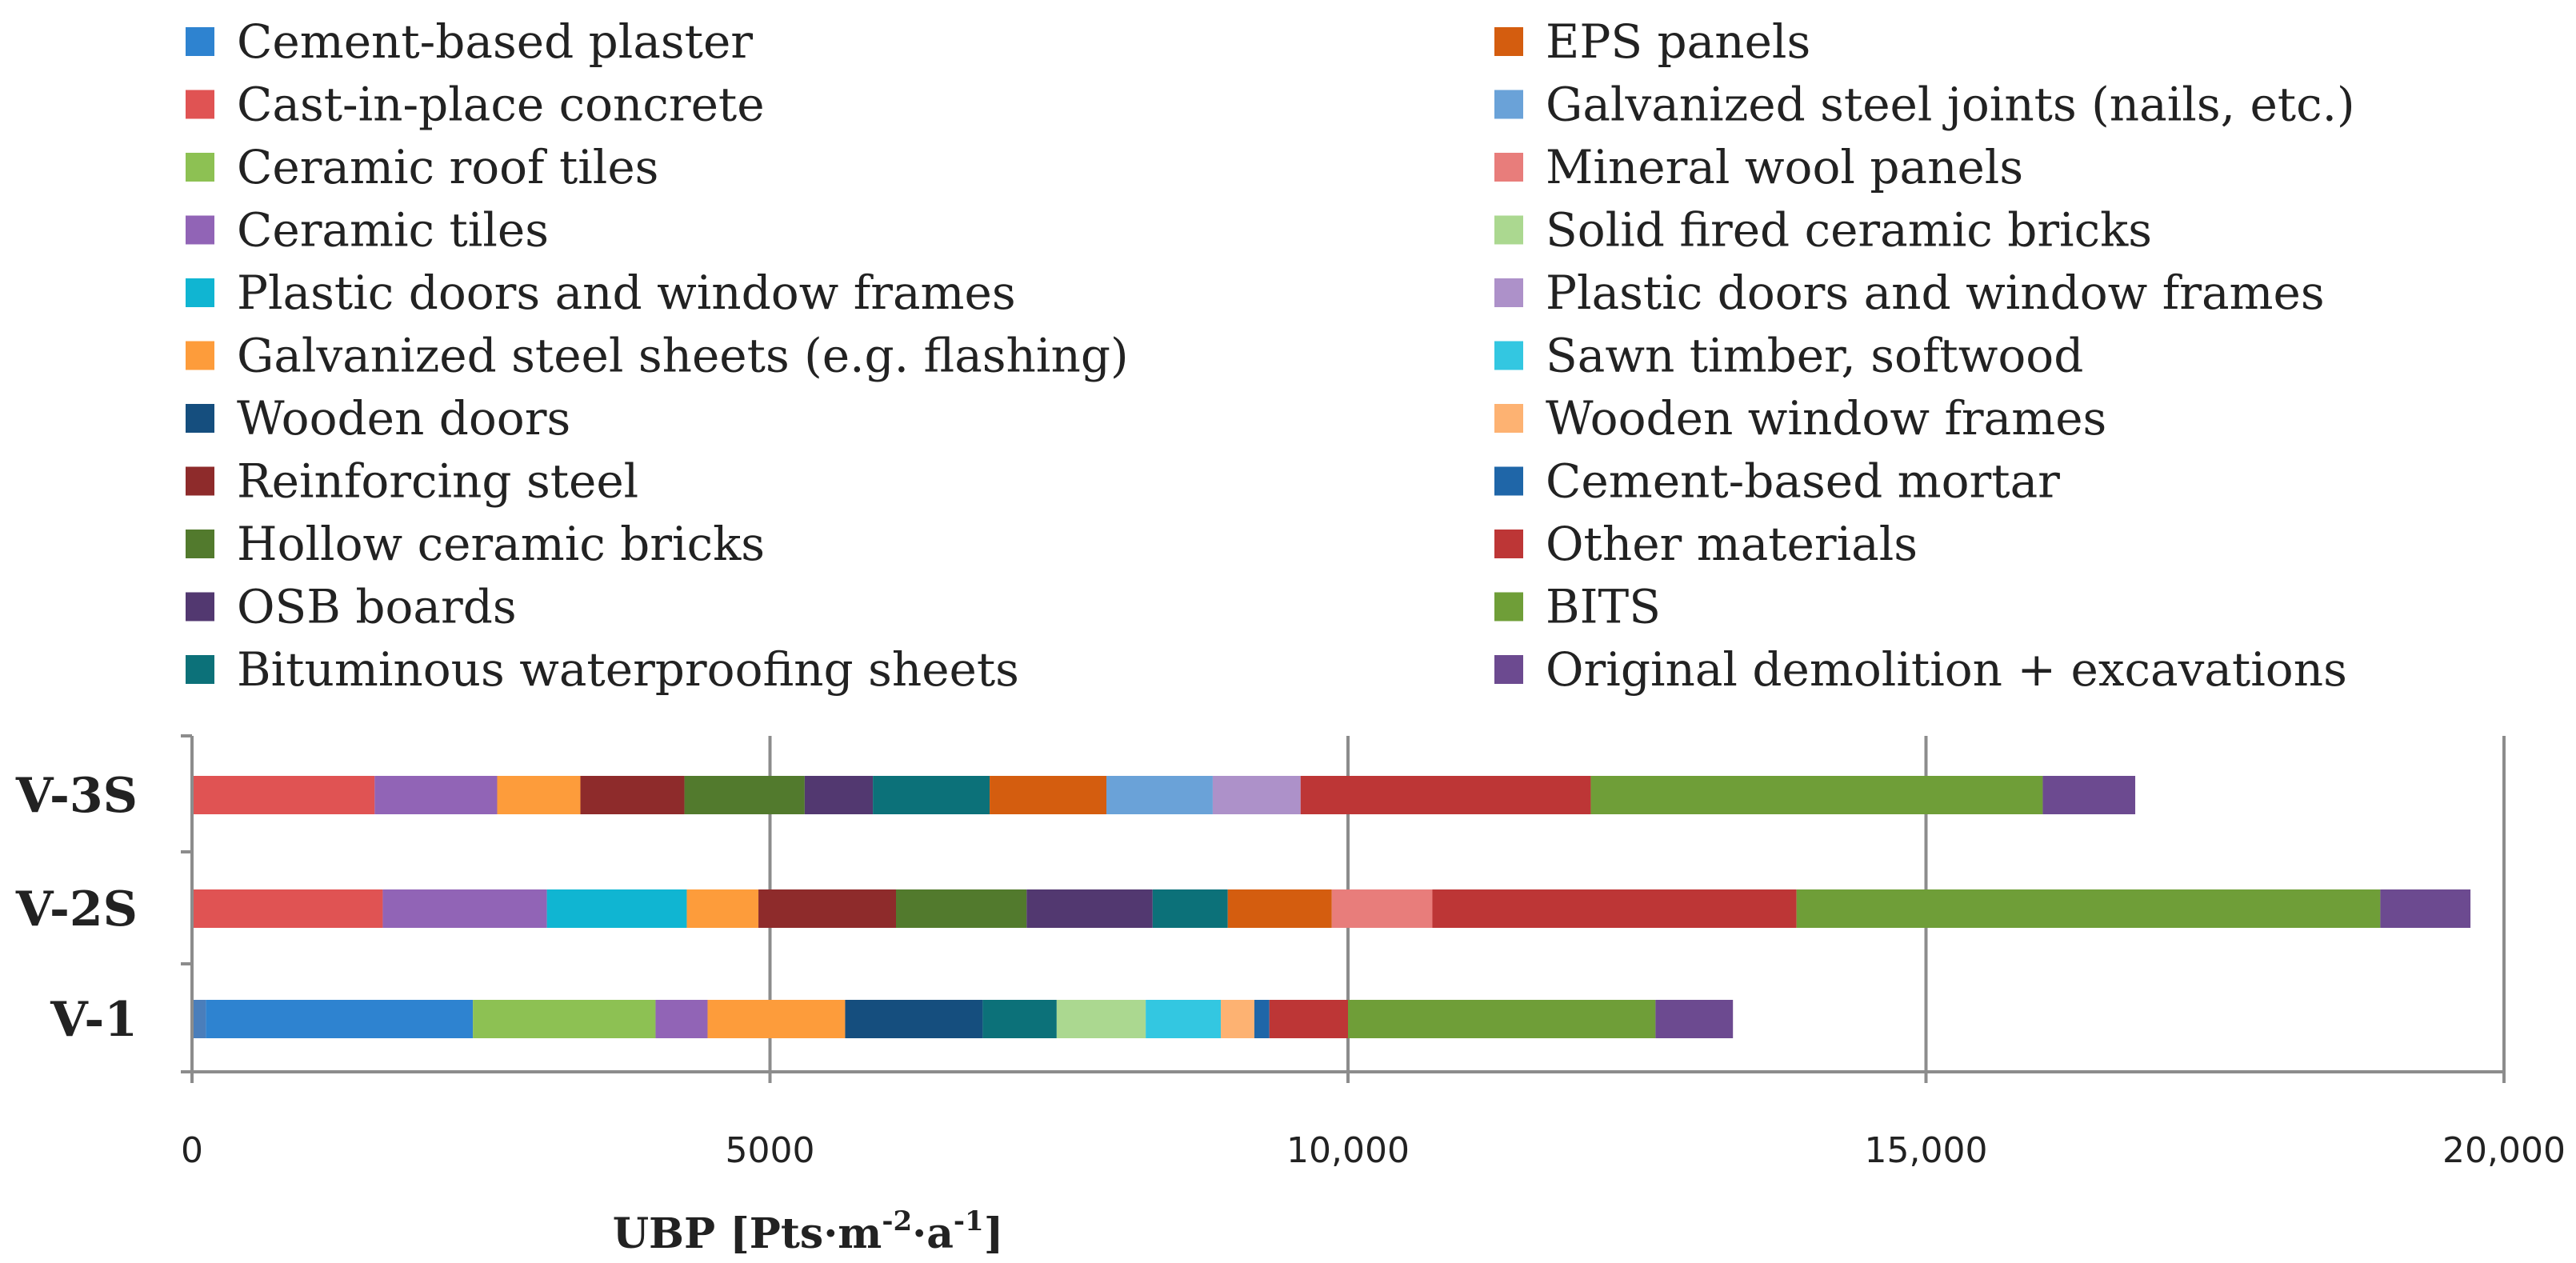  I want to click on bar-v-2s-galvanized-steel-sheets-e-g-flashing, so click(722, 909).